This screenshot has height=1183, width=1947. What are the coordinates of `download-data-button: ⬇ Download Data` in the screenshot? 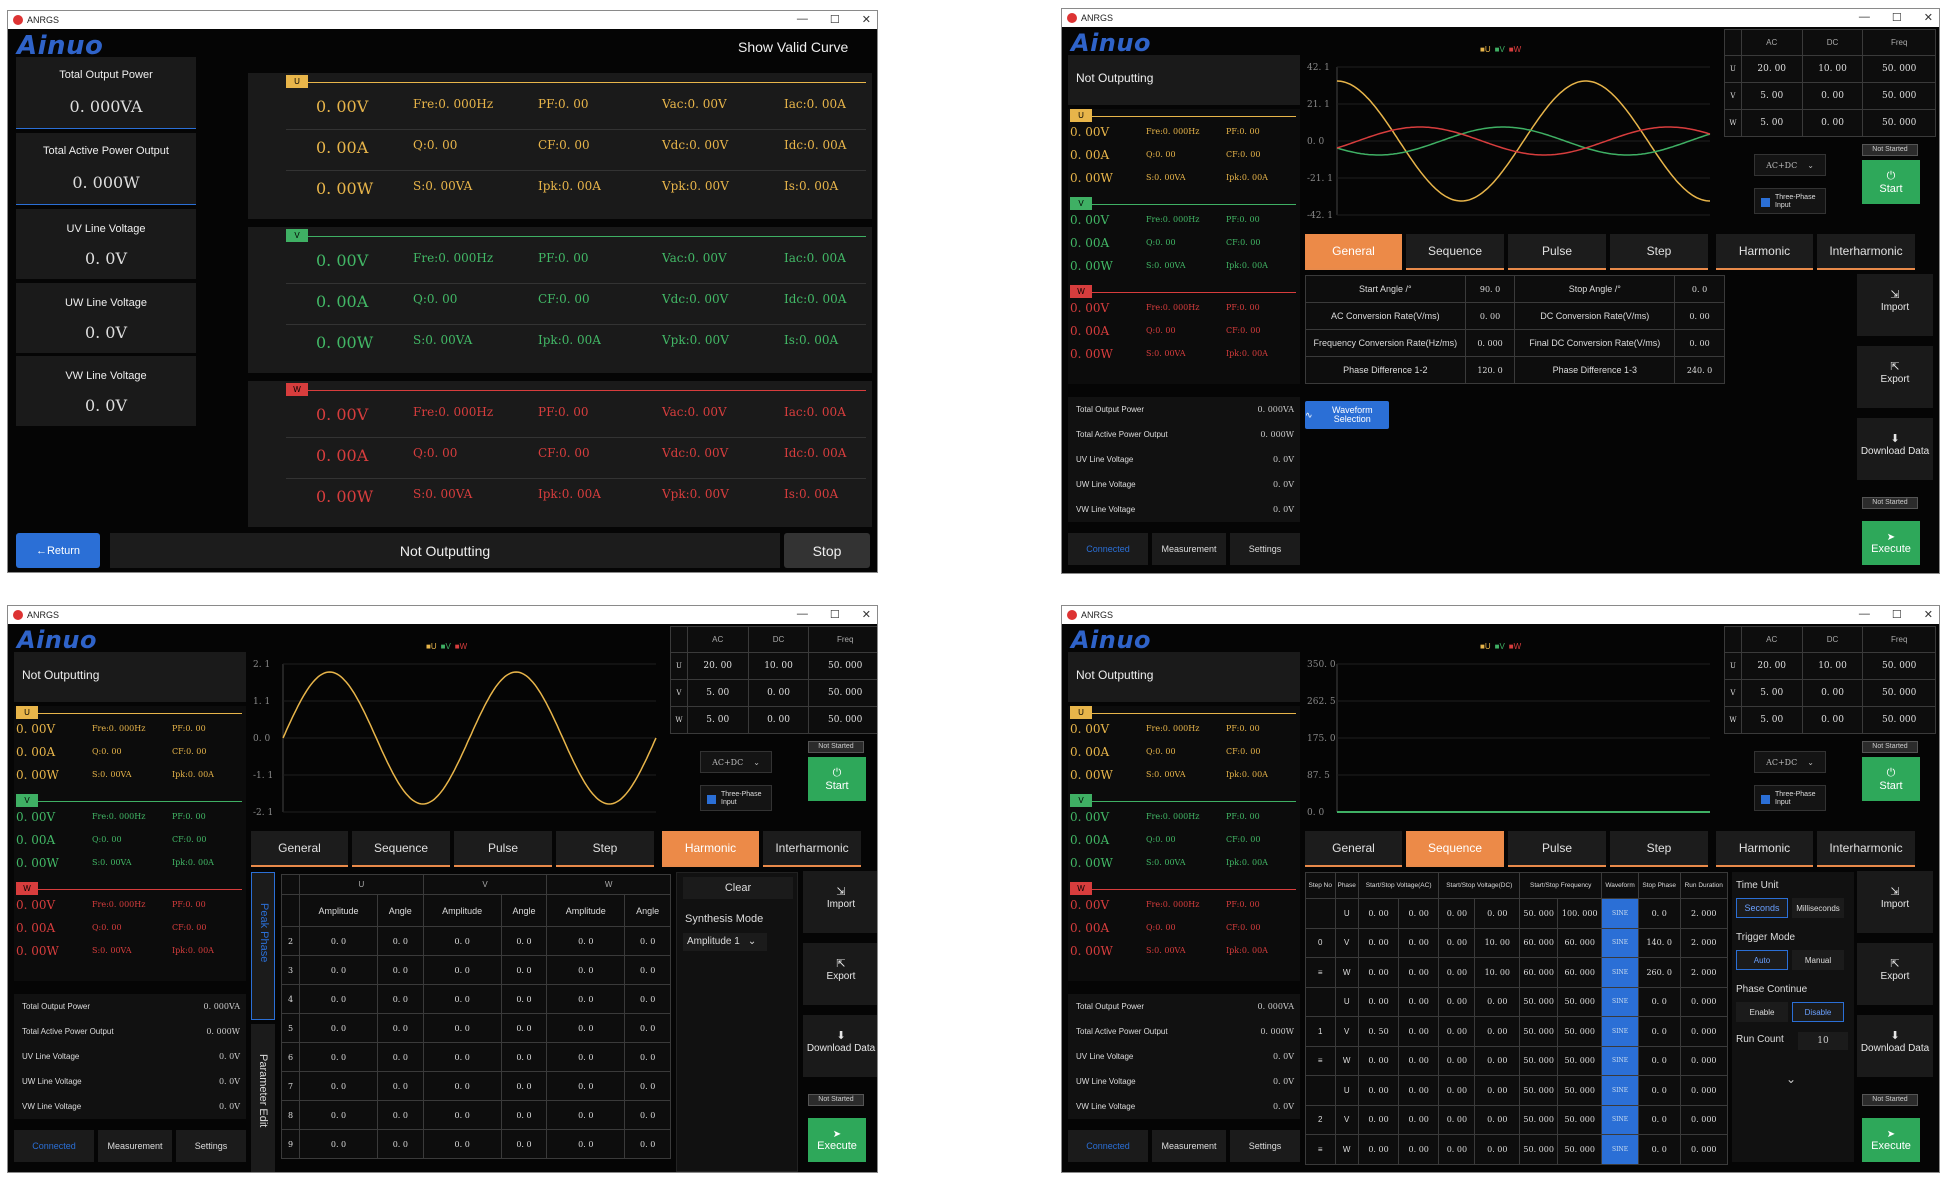 It's located at (1895, 449).